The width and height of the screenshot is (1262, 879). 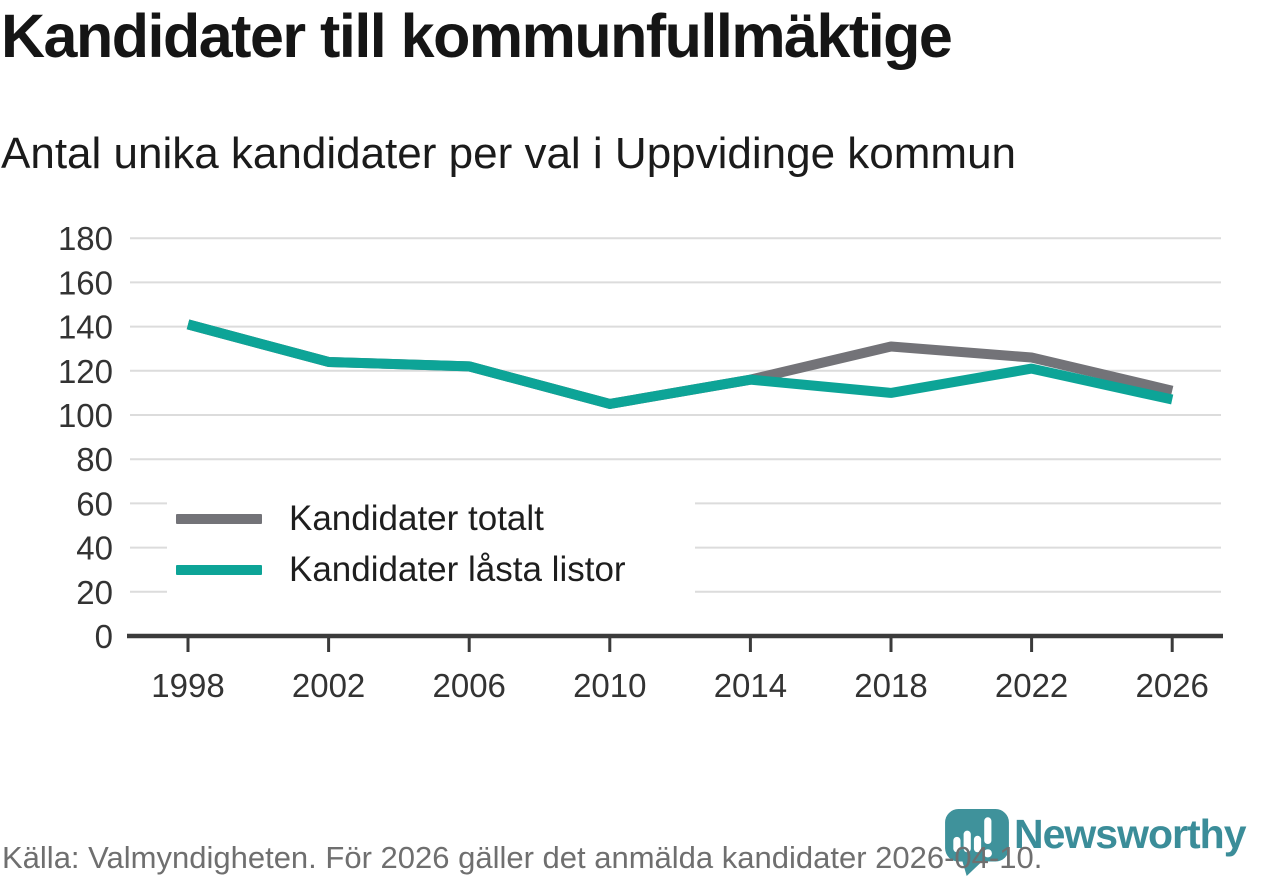 What do you see at coordinates (85, 327) in the screenshot?
I see `svg-text: 140` at bounding box center [85, 327].